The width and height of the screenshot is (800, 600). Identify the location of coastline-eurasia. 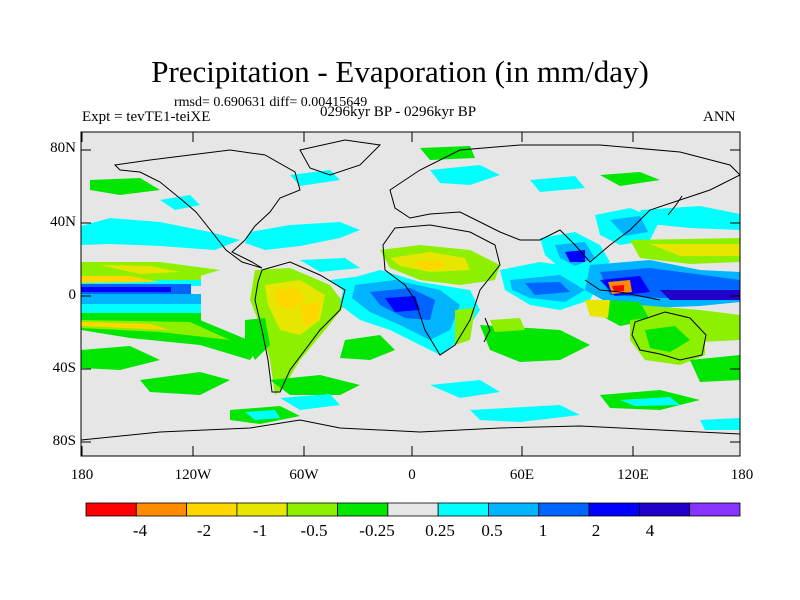
(564, 203).